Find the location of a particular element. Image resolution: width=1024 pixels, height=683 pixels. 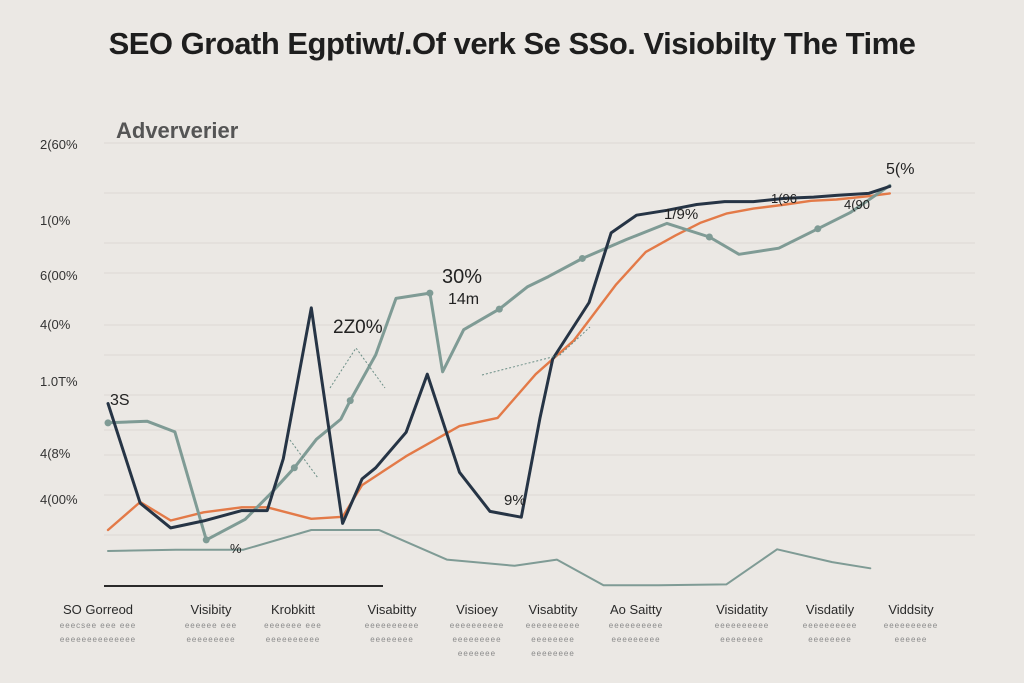

x-category: Visioey eeeeeeeeee eeeeeeeee eeeeeee is located at coordinates (477, 630).